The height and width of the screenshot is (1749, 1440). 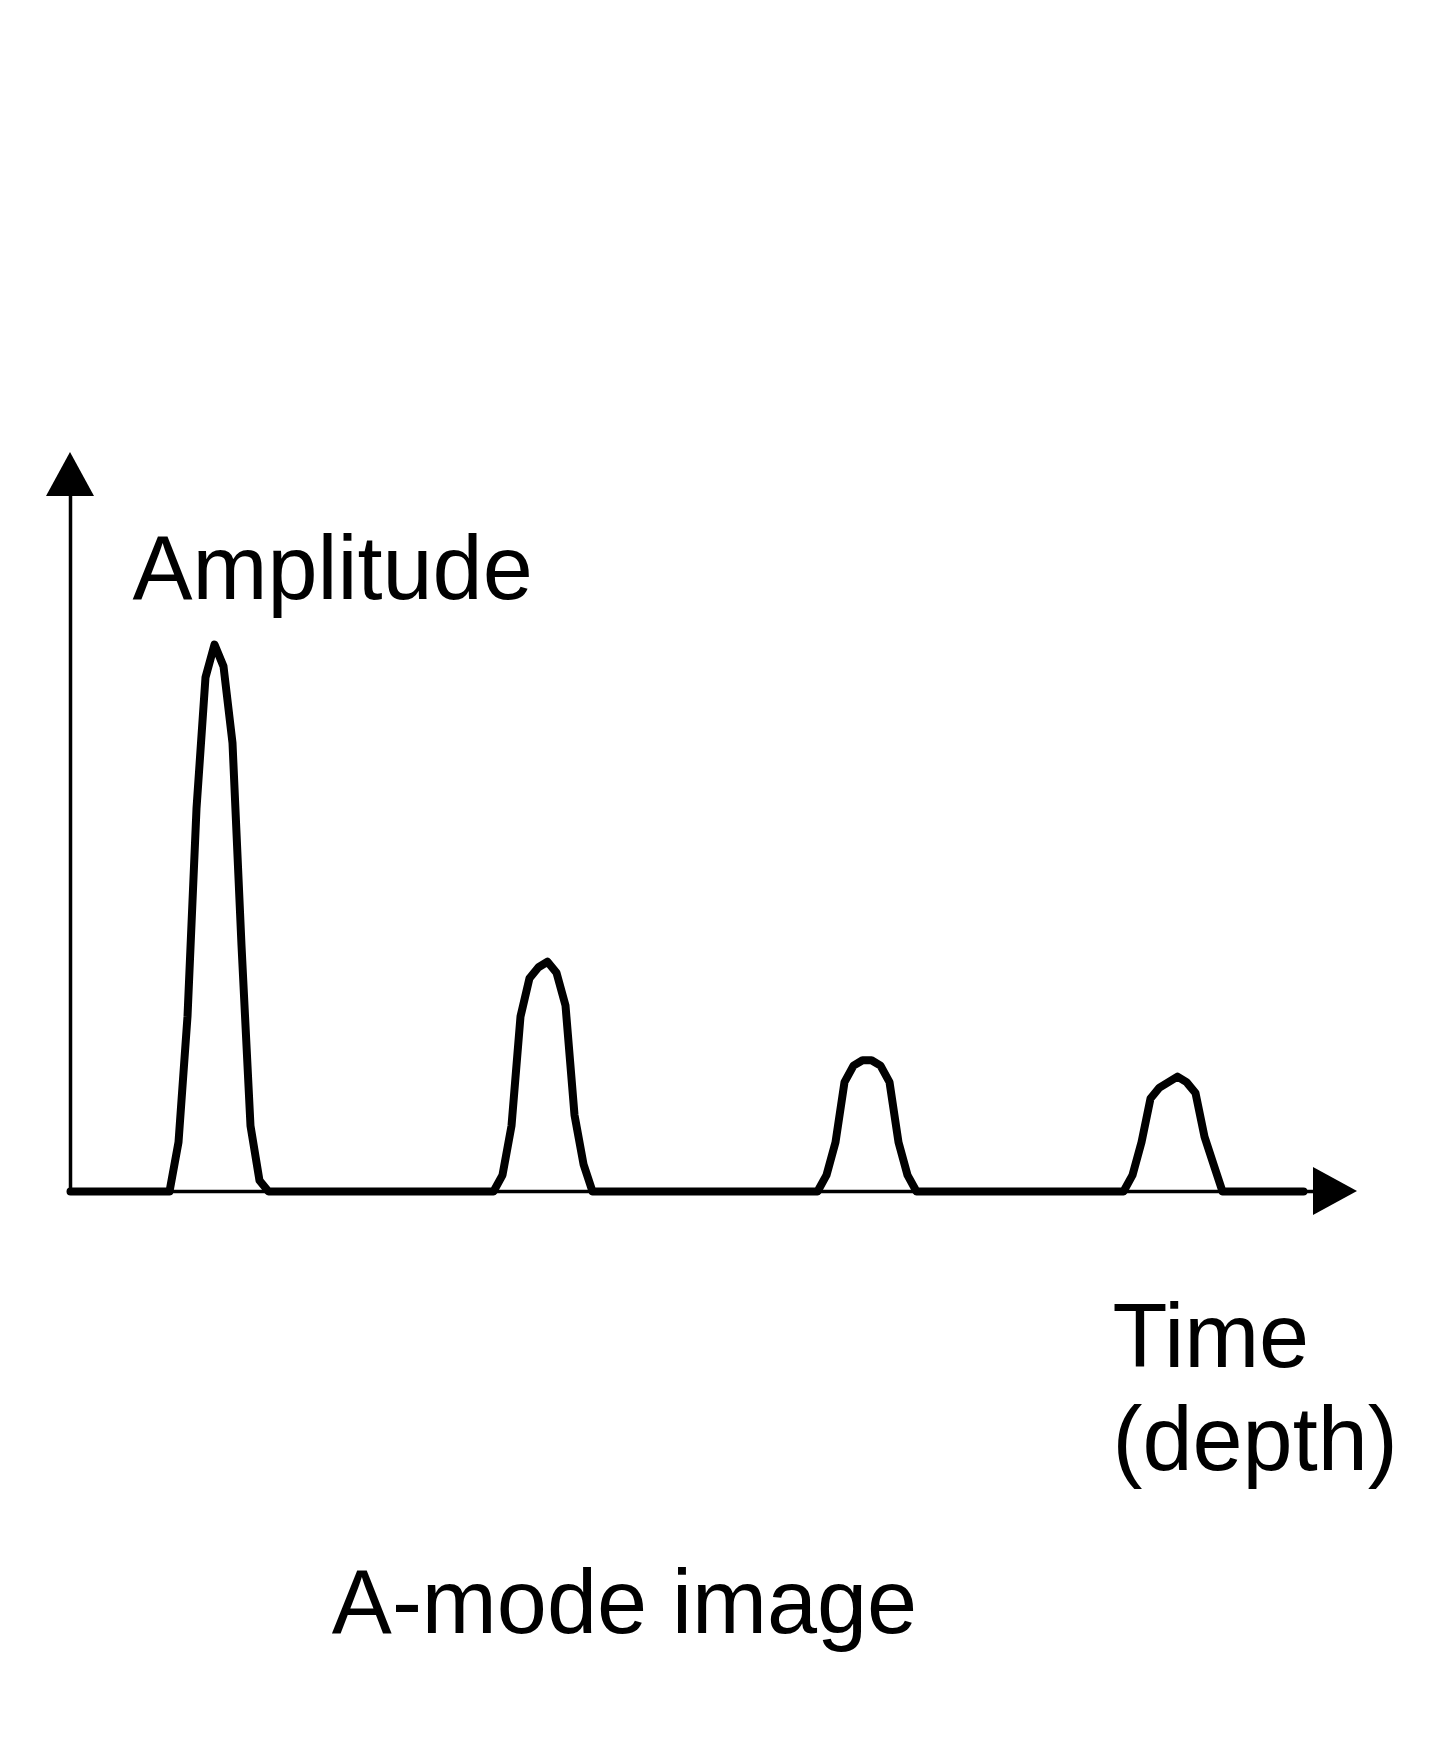 I want to click on x-axis-title: Time (depth), so click(x=1255, y=1387).